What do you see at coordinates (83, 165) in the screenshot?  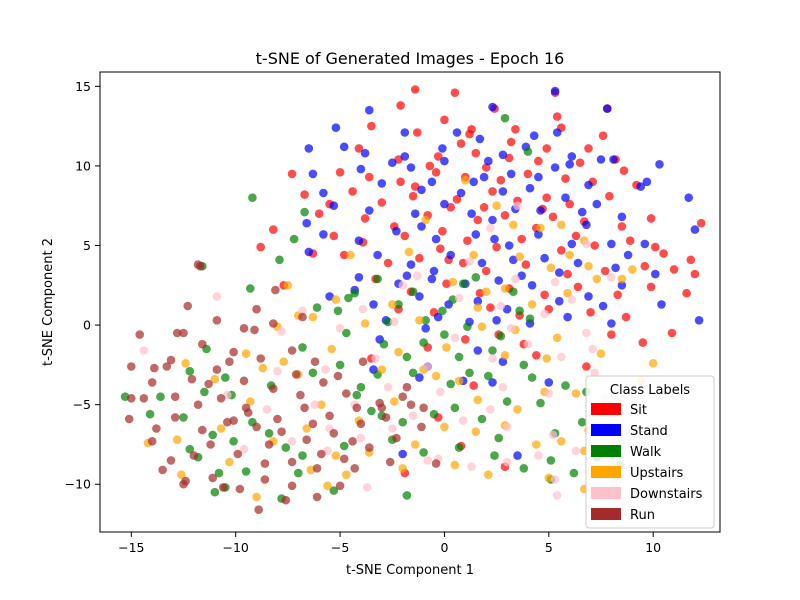 I see `y-tick-label: 10` at bounding box center [83, 165].